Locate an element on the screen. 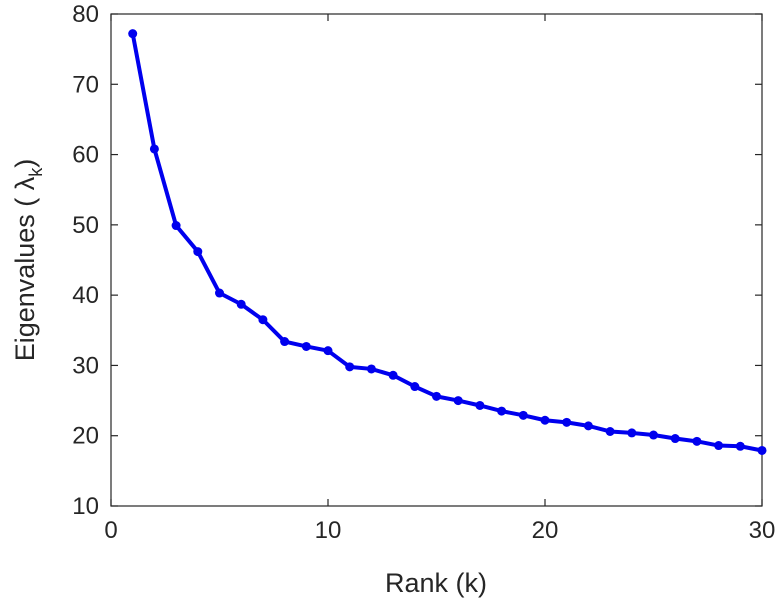 The width and height of the screenshot is (782, 600). x-tick-label: 20 is located at coordinates (545, 530).